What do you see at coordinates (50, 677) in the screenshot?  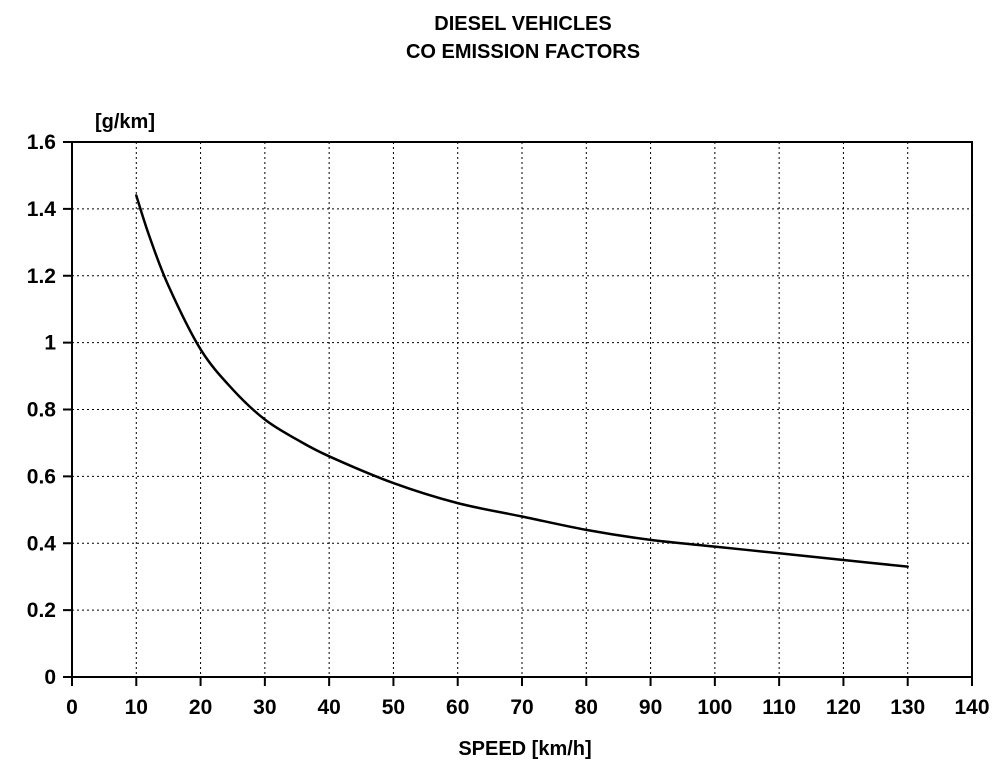 I see `y-tick-label: 0` at bounding box center [50, 677].